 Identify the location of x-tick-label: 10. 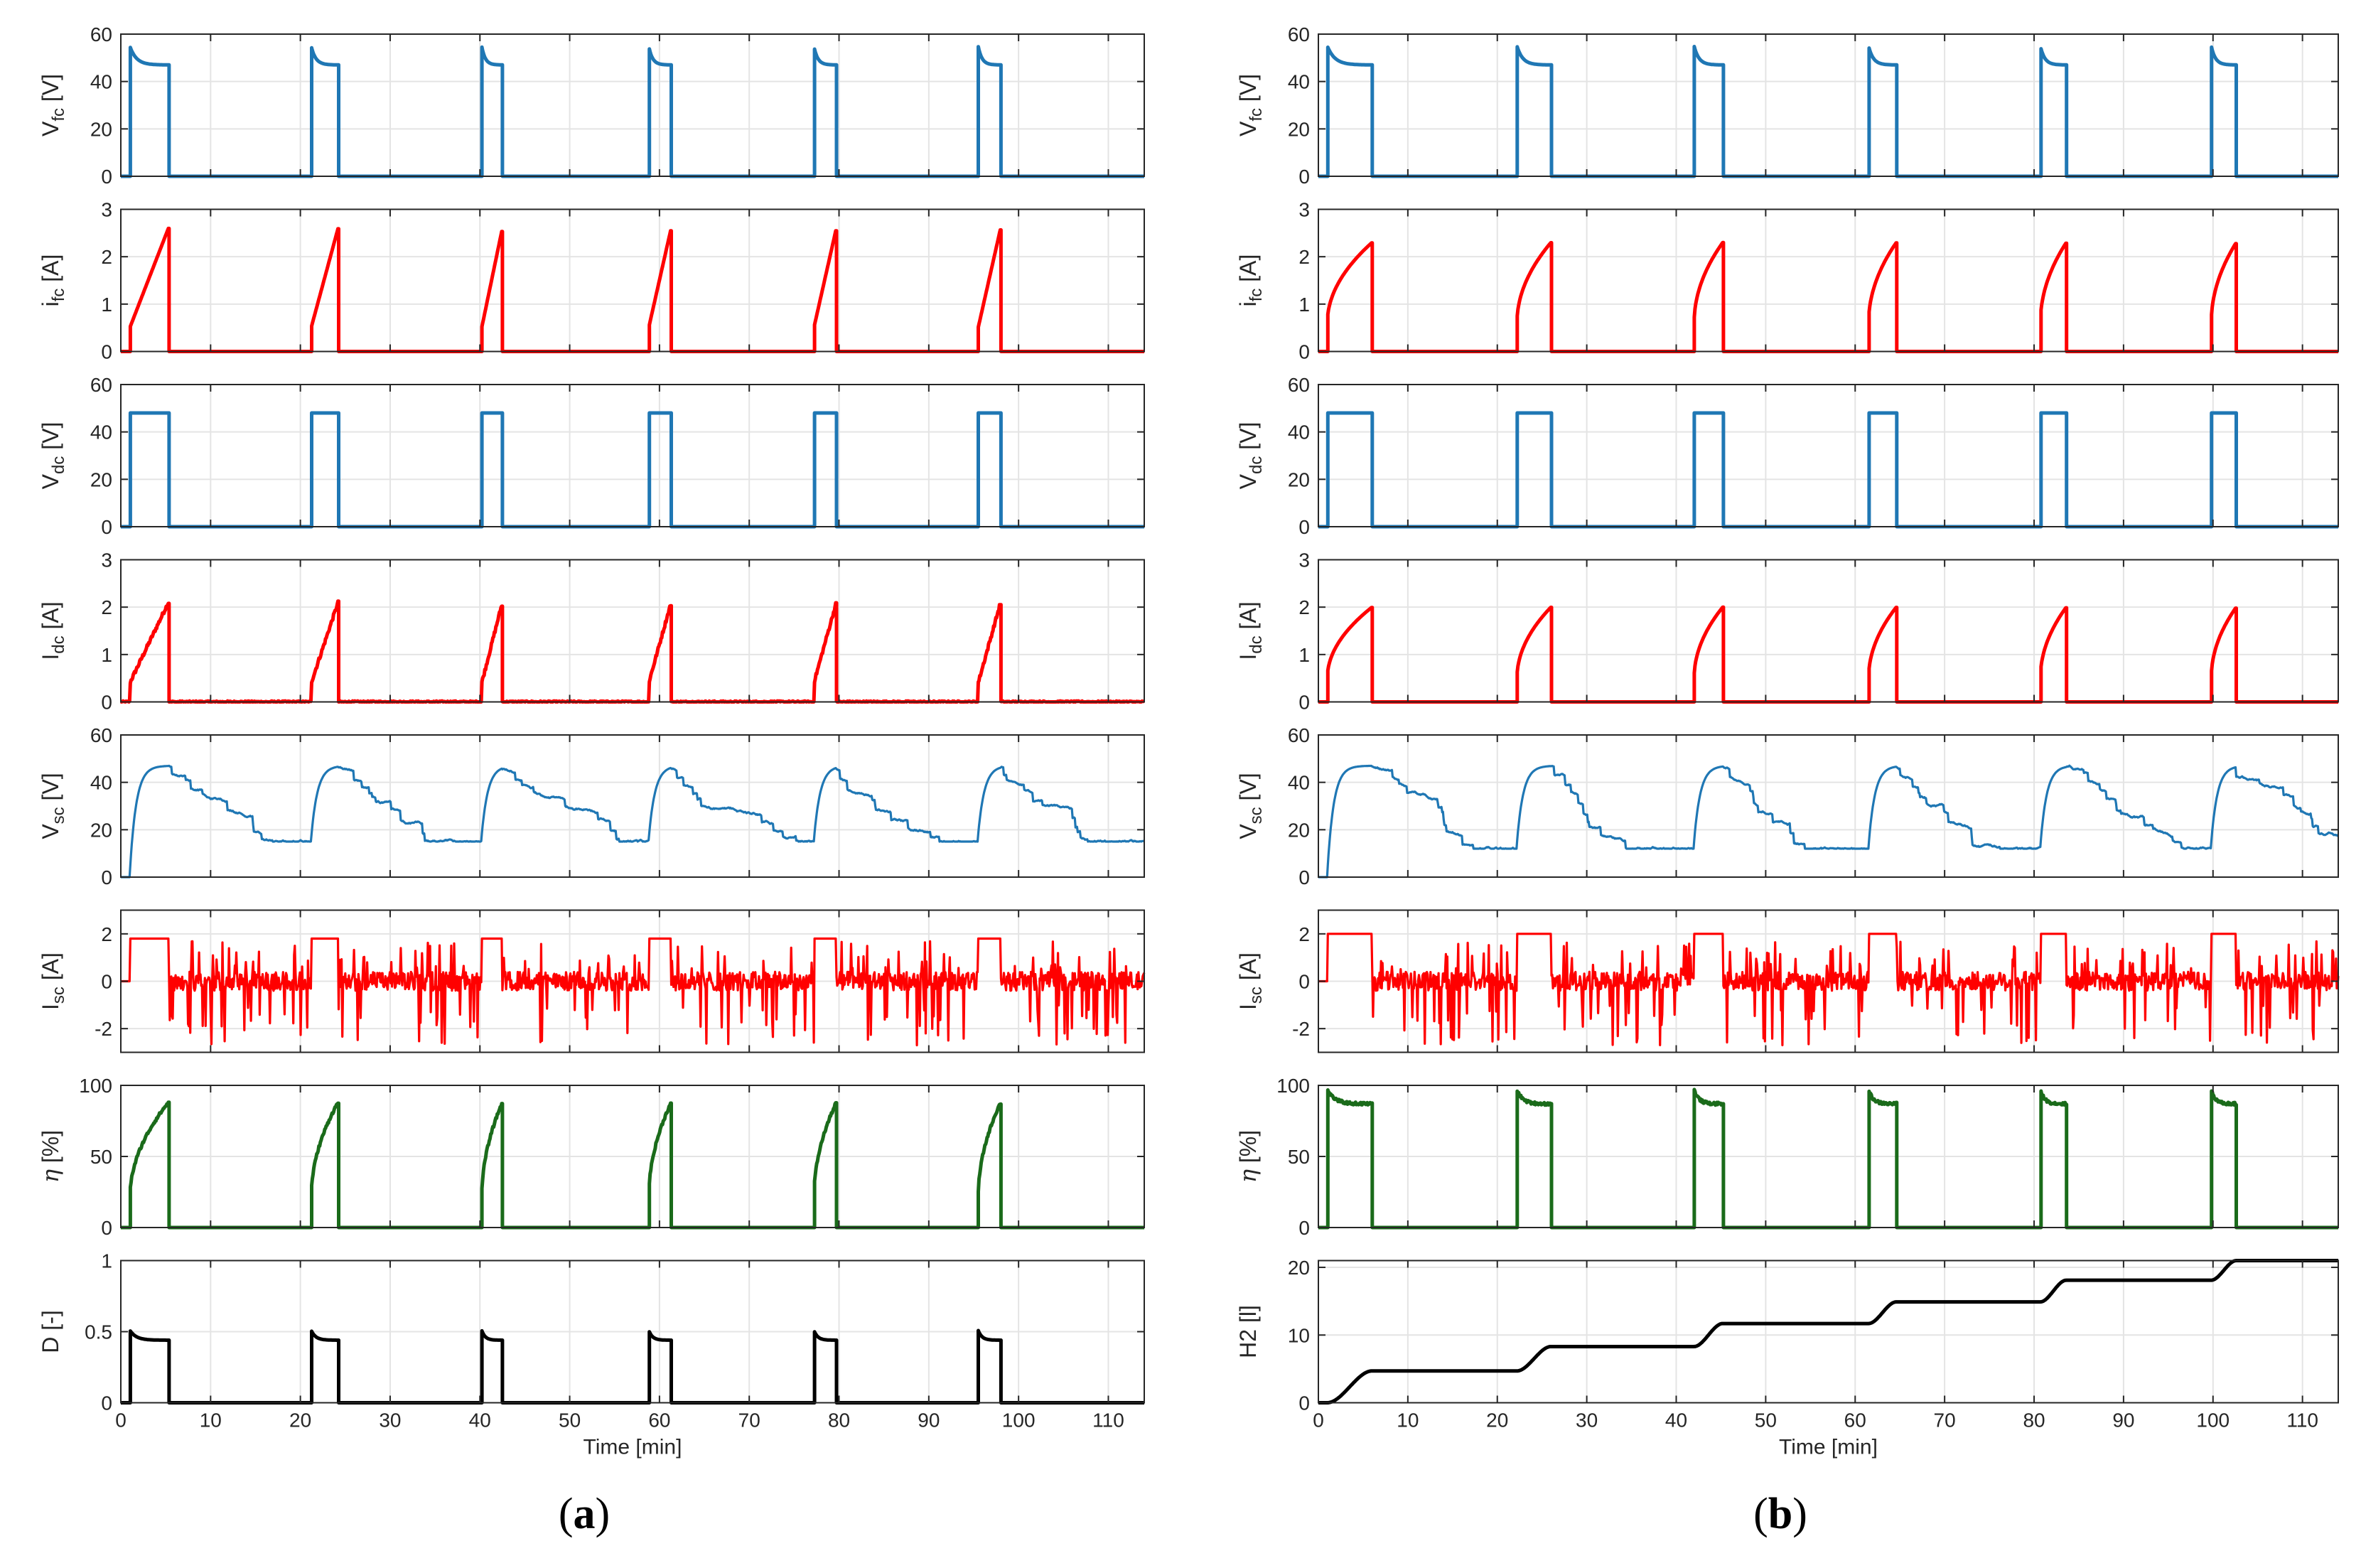
(211, 1421).